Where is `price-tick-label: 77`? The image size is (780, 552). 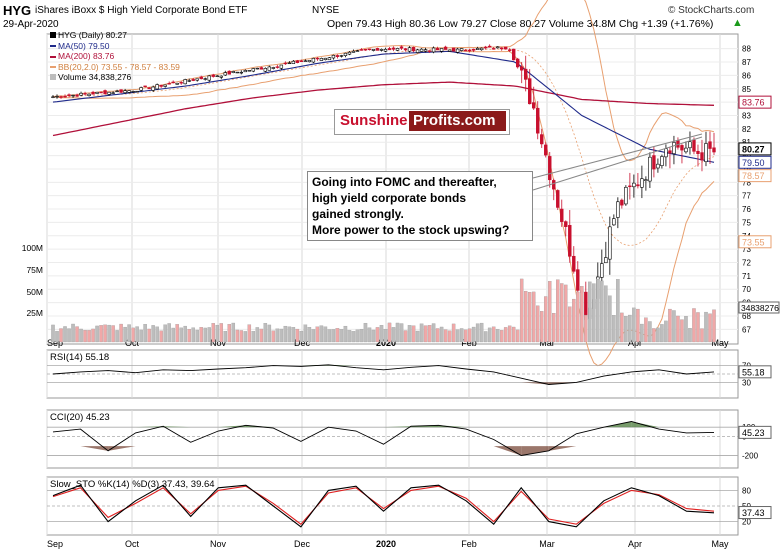
price-tick-label: 77 is located at coordinates (746, 196).